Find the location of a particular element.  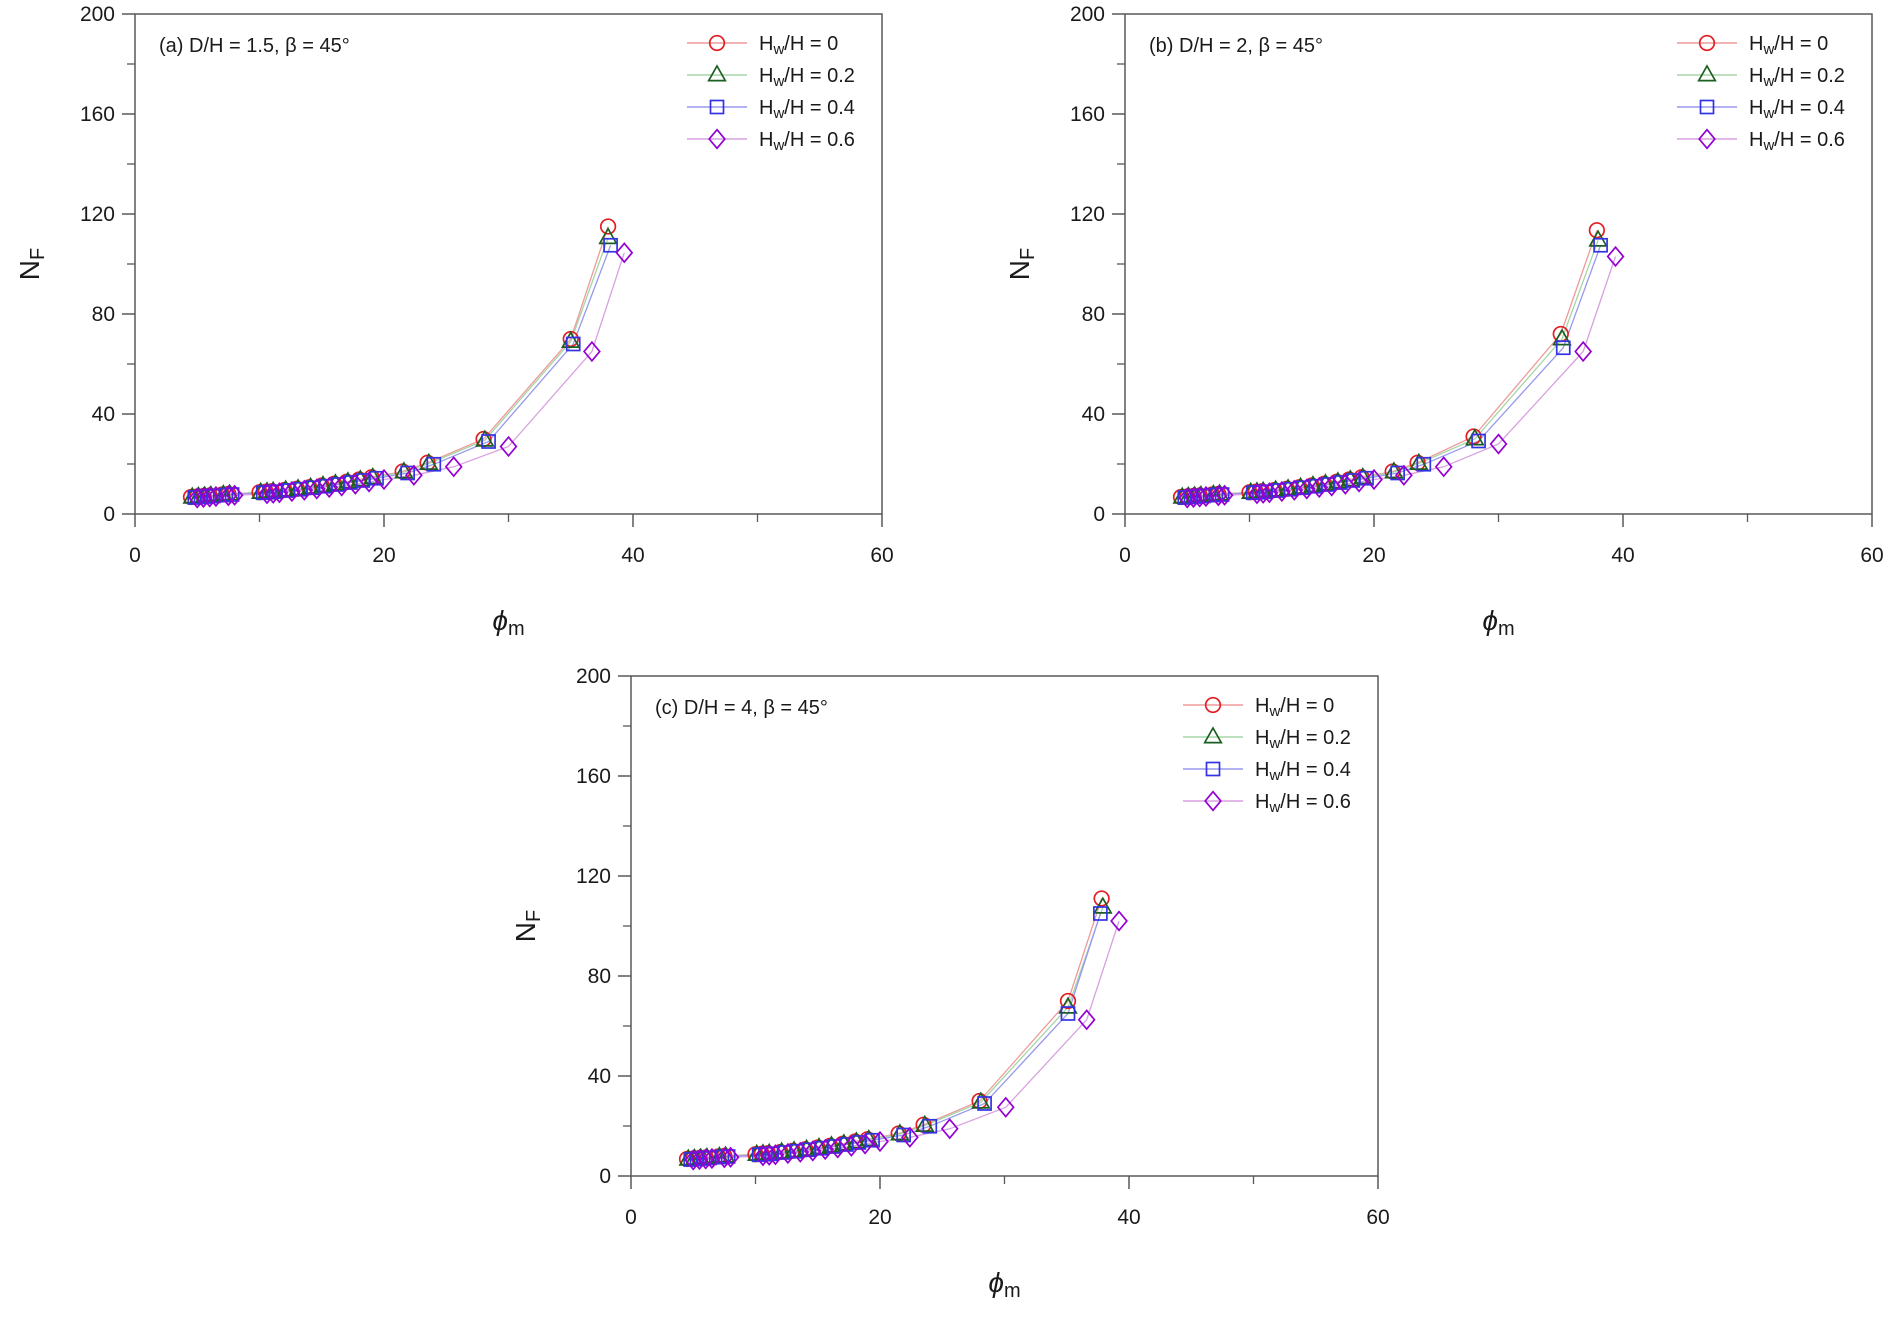

x-tick-label: 60 is located at coordinates (1871, 555).